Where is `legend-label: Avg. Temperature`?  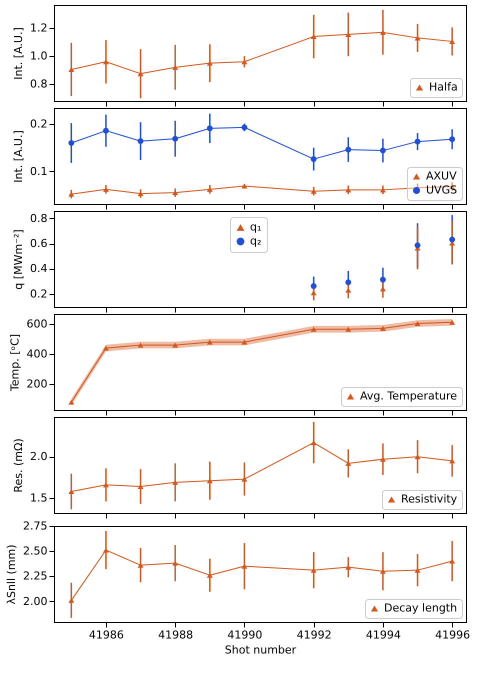 legend-label: Avg. Temperature is located at coordinates (409, 396).